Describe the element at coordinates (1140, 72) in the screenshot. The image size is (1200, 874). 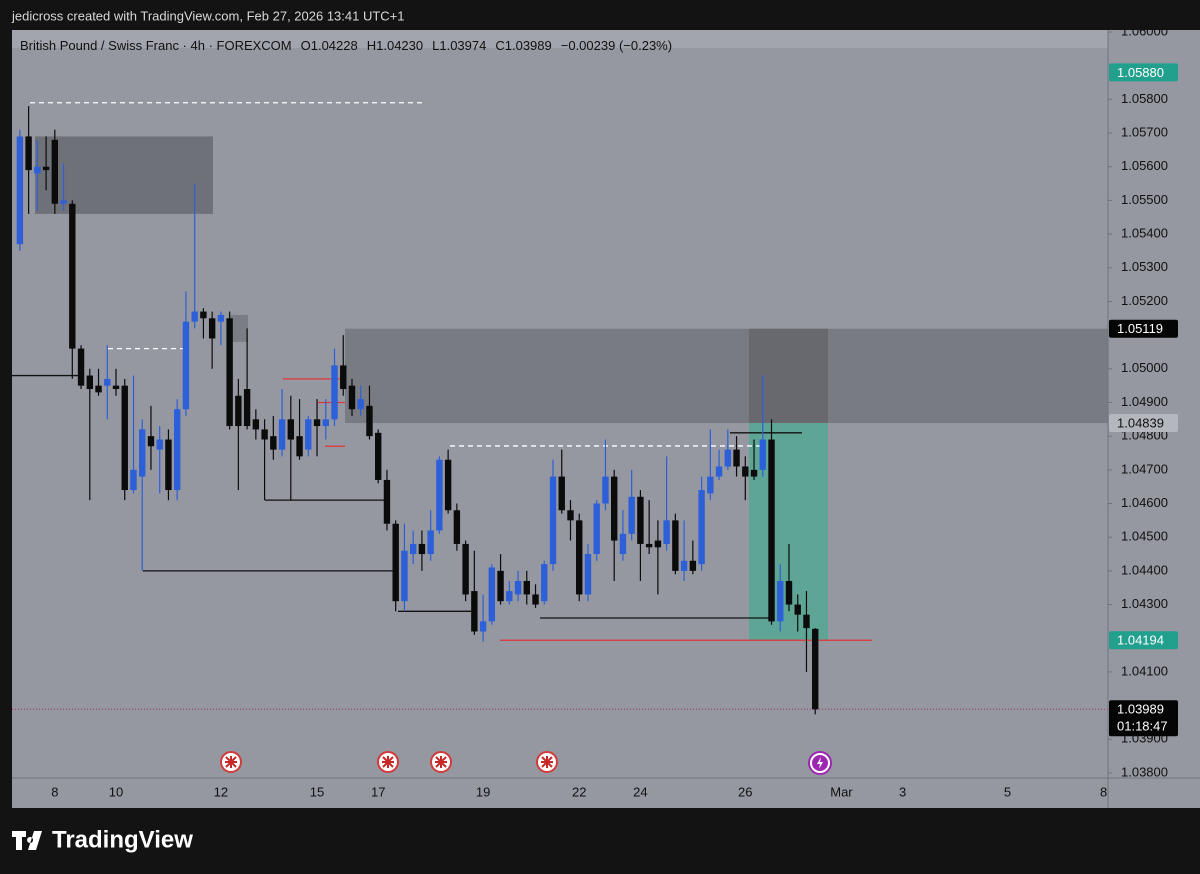
I see `price-tag-label: 1.05880` at that location.